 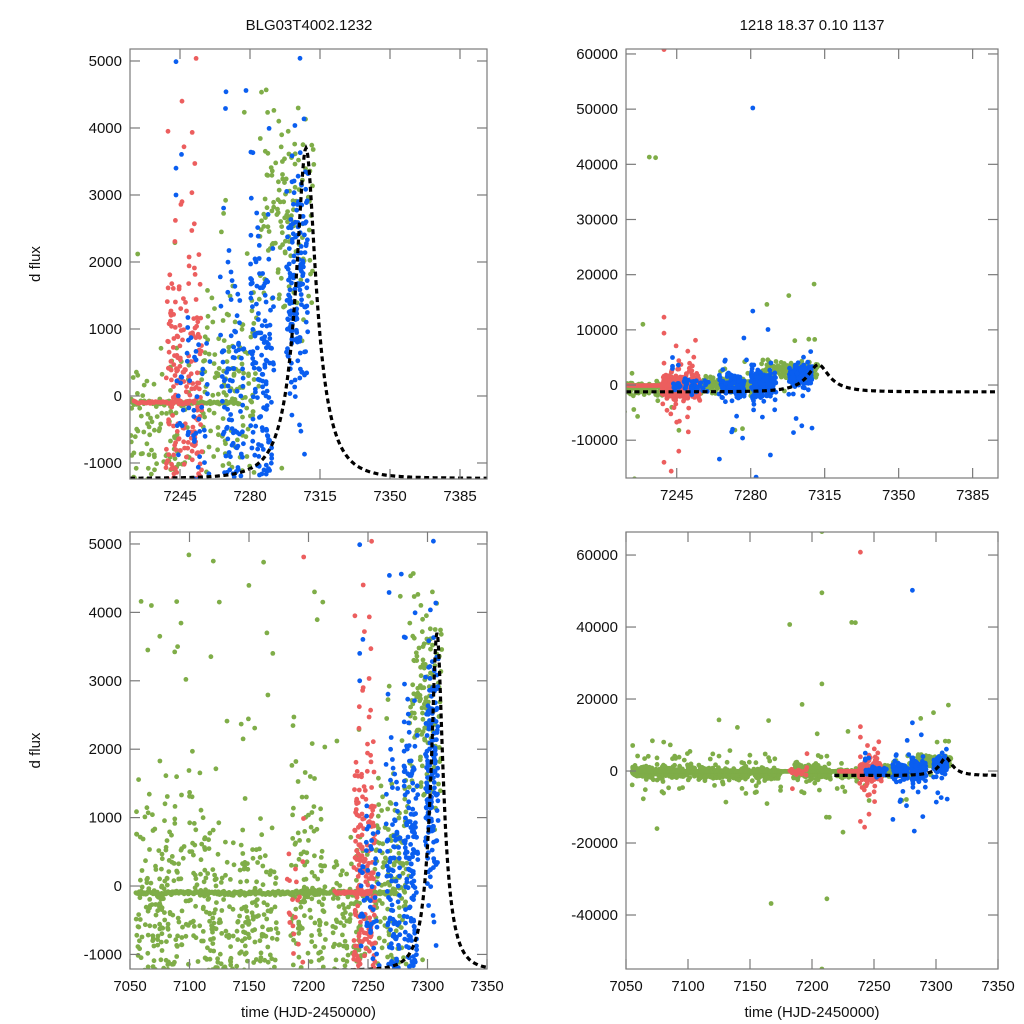 I want to click on y-tick-label: 0, so click(x=118, y=886).